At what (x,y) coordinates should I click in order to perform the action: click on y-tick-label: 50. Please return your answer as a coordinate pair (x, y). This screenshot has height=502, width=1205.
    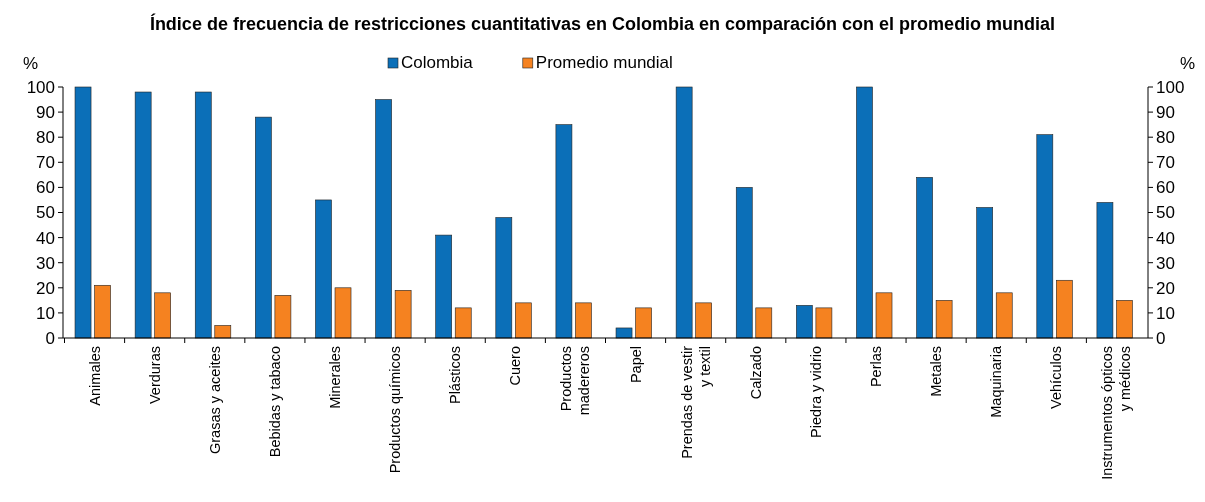
    Looking at the image, I should click on (45, 213).